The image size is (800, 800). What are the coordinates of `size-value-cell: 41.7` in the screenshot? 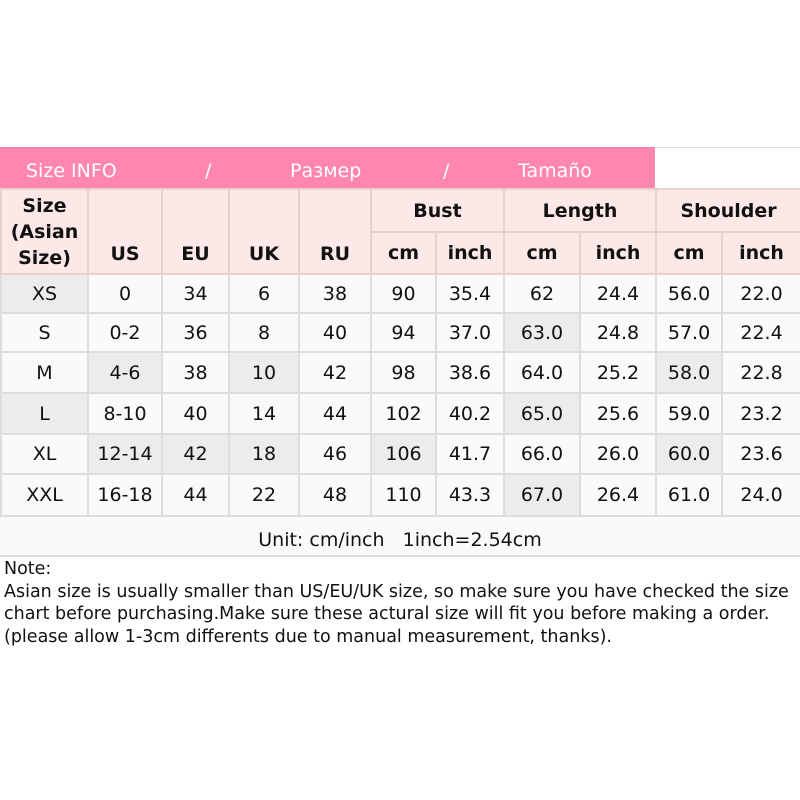 It's located at (470, 454).